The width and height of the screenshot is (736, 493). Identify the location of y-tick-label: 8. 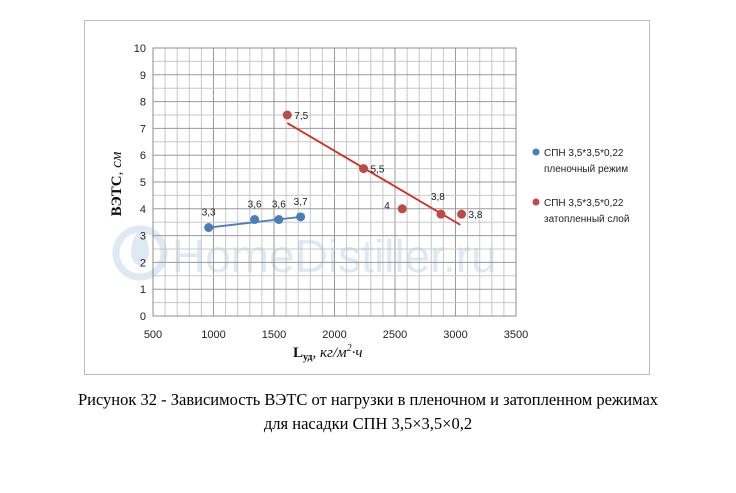
(143, 103).